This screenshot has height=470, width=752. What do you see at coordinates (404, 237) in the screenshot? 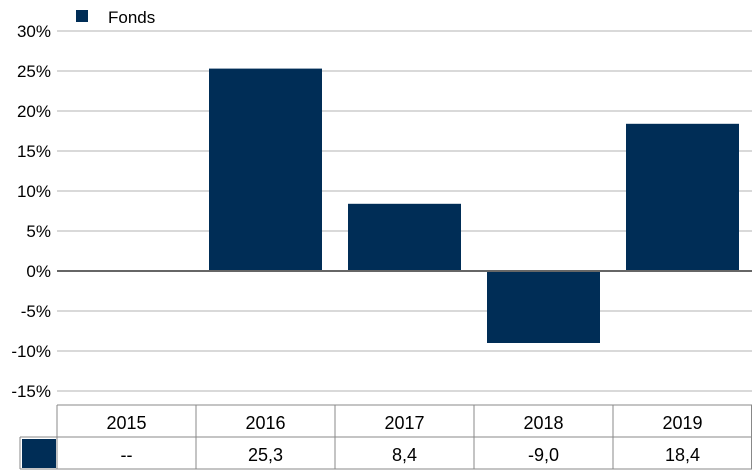
I see `bar-2017` at bounding box center [404, 237].